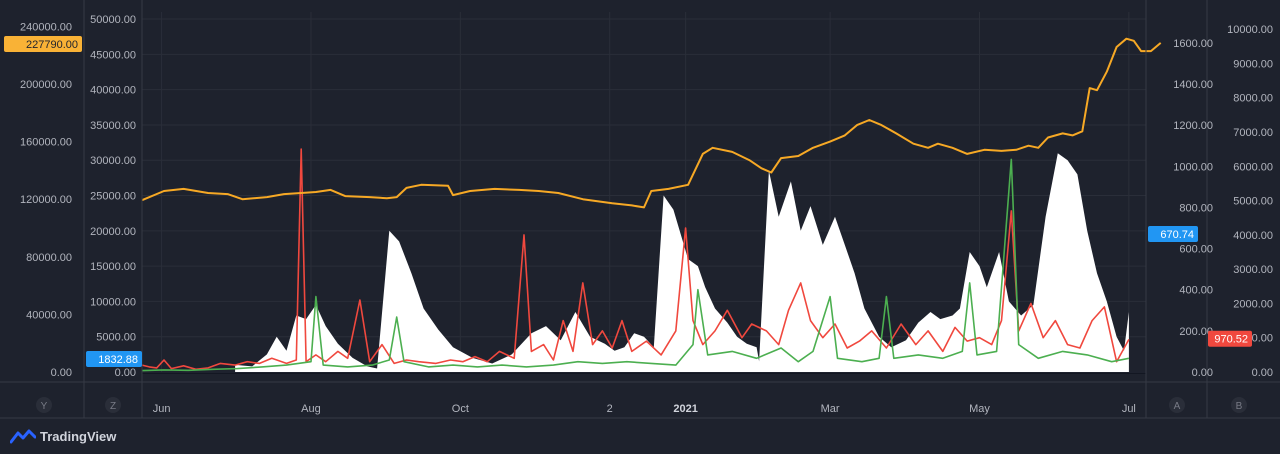  Describe the element at coordinates (46, 143) in the screenshot. I see `axis-y-tick-label: 160000.00` at that location.